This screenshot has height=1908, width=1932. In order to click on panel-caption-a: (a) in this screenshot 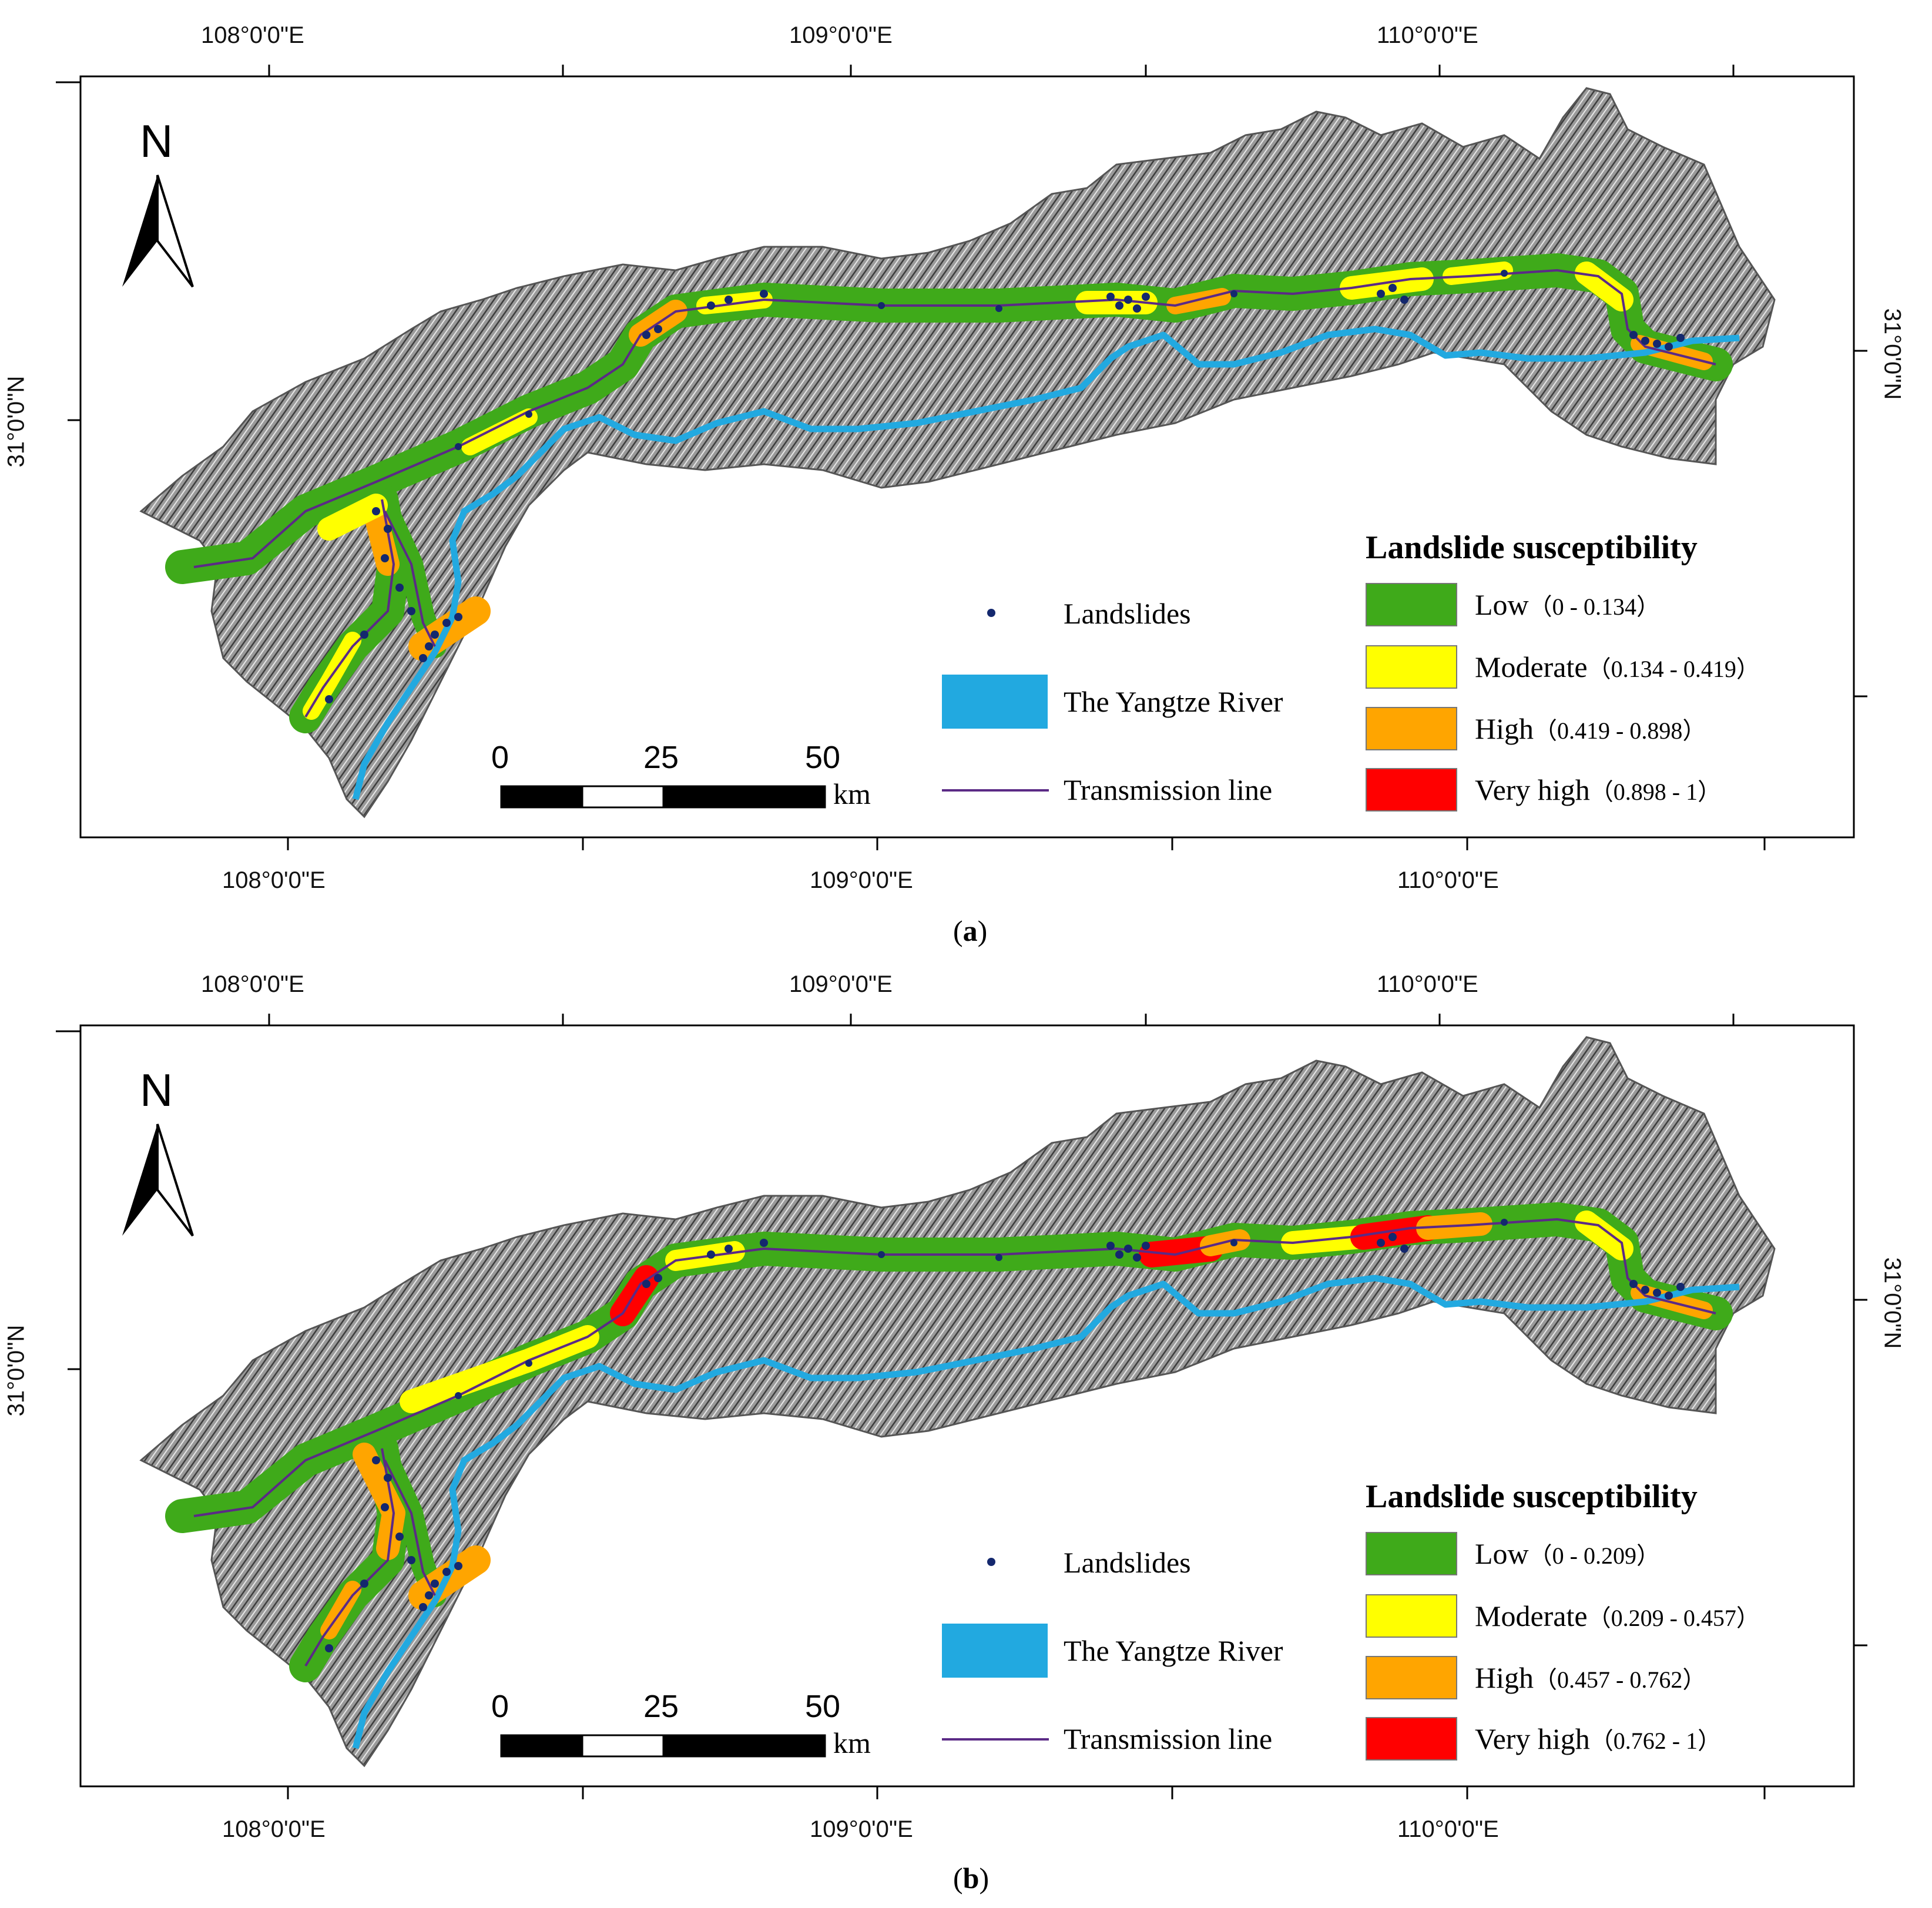, I will do `click(971, 930)`.